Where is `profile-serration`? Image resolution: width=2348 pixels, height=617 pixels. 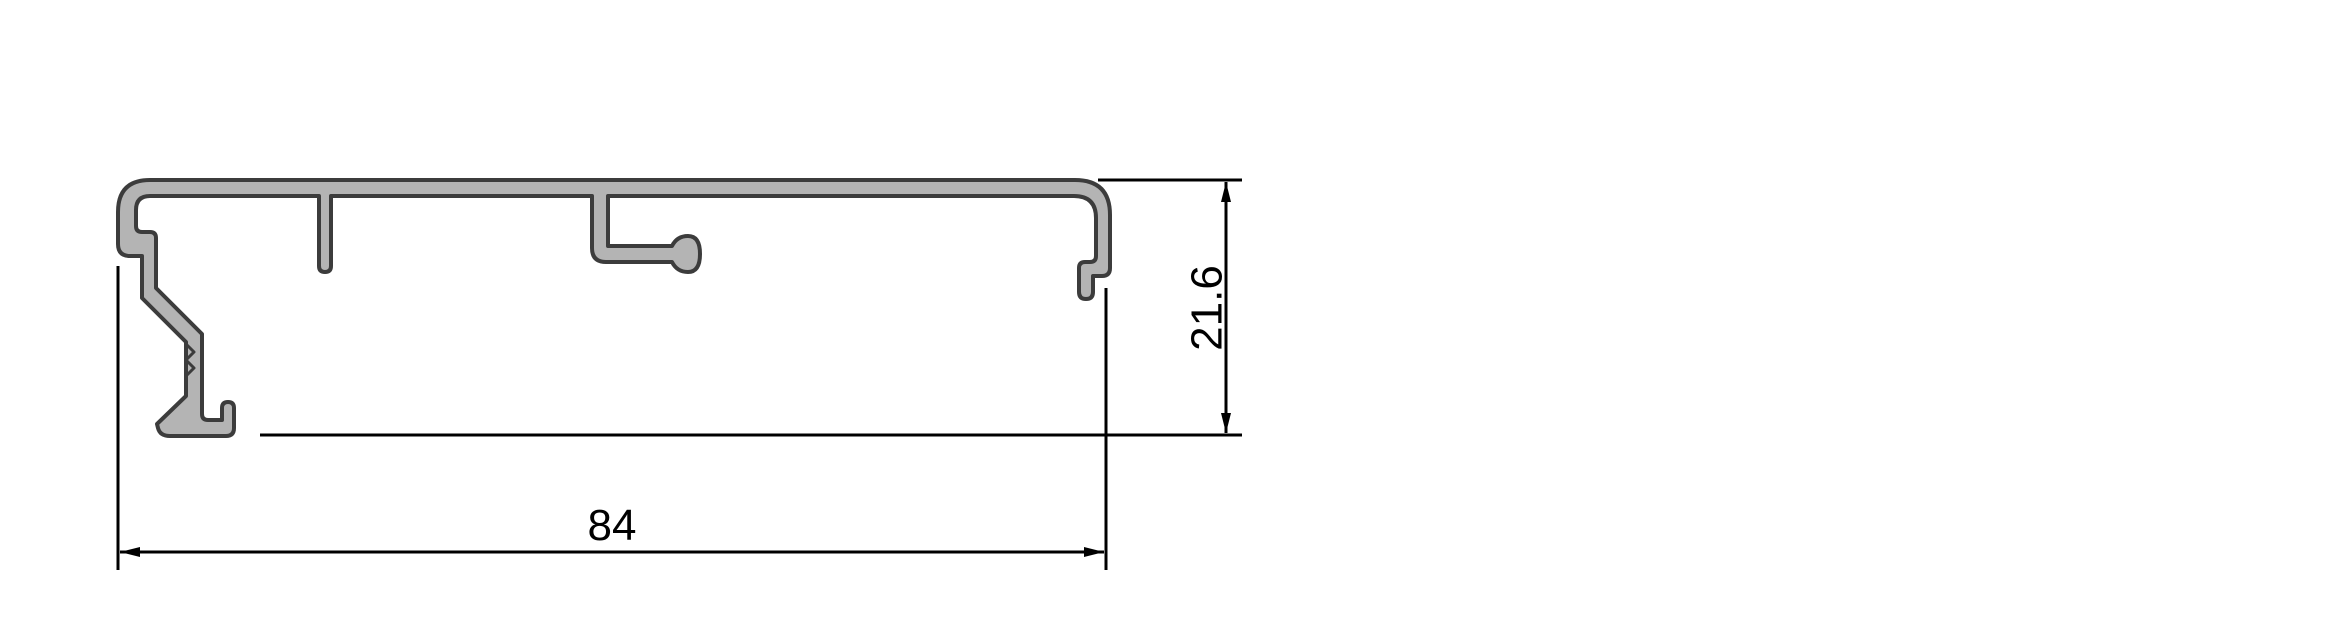
profile-serration is located at coordinates (190, 360).